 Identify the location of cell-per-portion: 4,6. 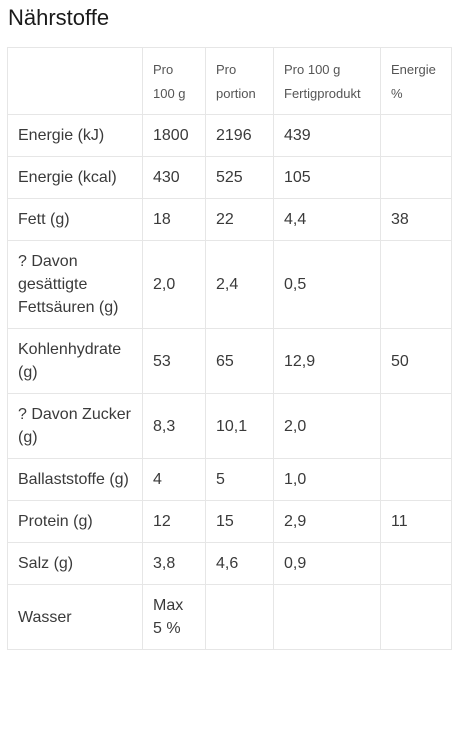
(239, 563).